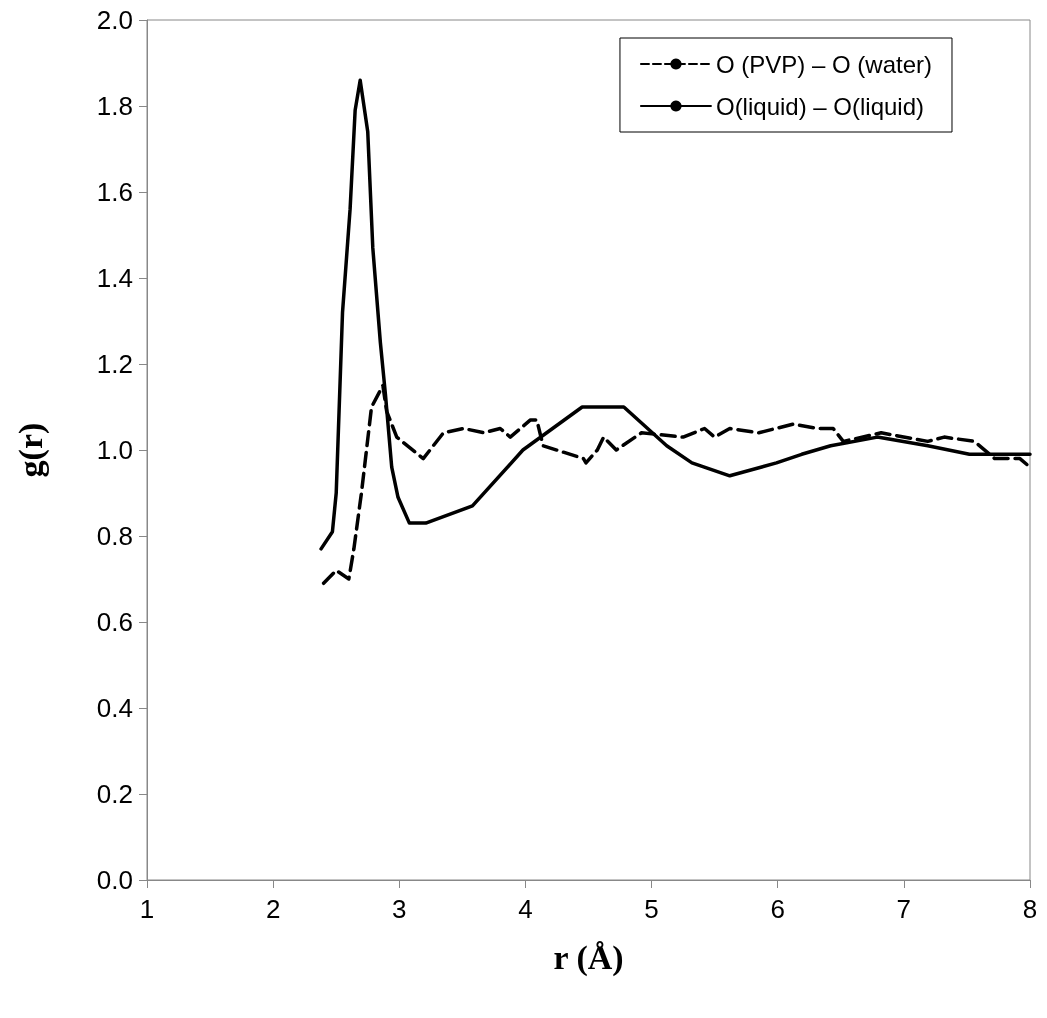 The width and height of the screenshot is (1047, 1018). I want to click on y-tick-label: 0.4, so click(114, 708).